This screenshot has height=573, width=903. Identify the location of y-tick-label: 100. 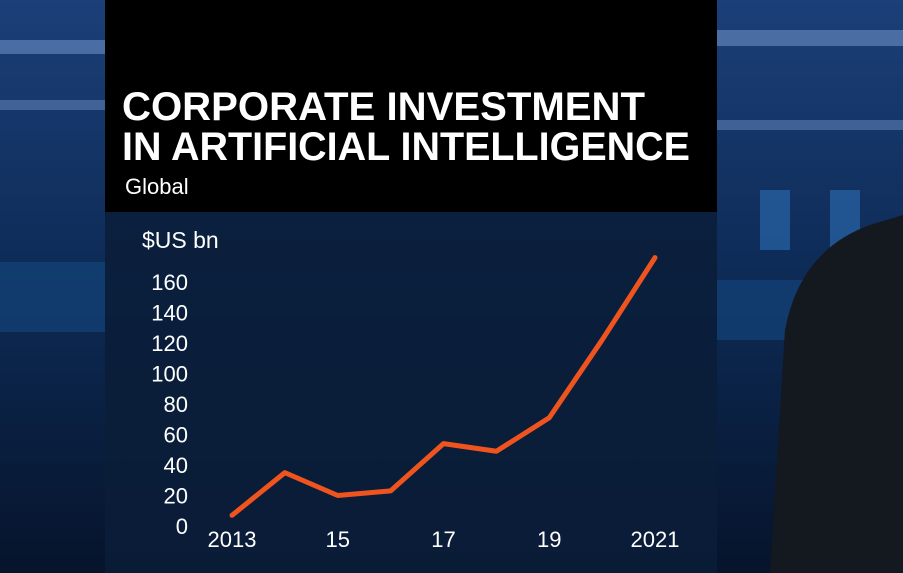
(169, 374).